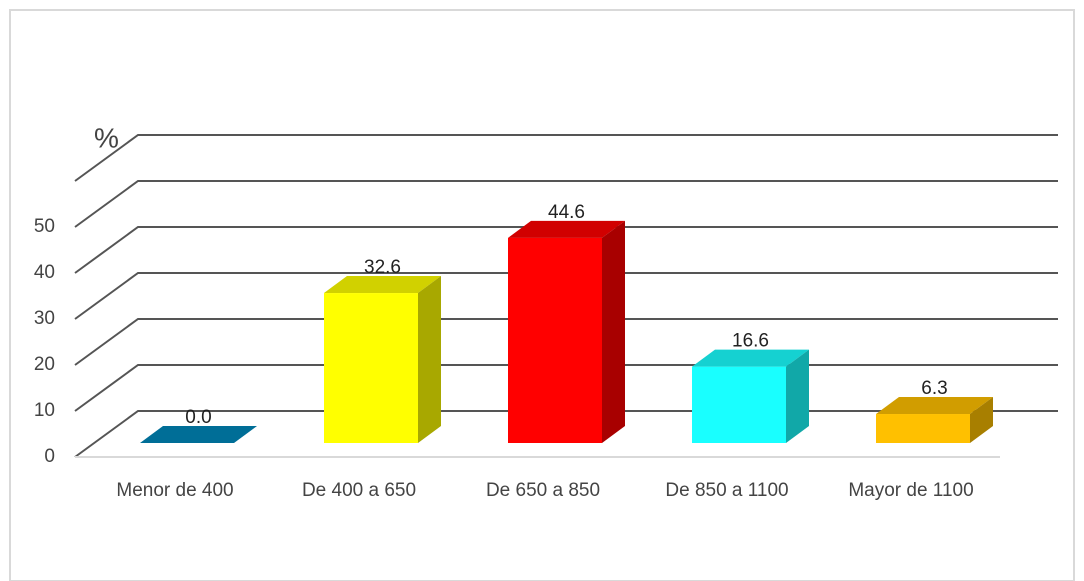 The image size is (1084, 581). What do you see at coordinates (543, 490) in the screenshot?
I see `x-tick-label: De 650 a 850` at bounding box center [543, 490].